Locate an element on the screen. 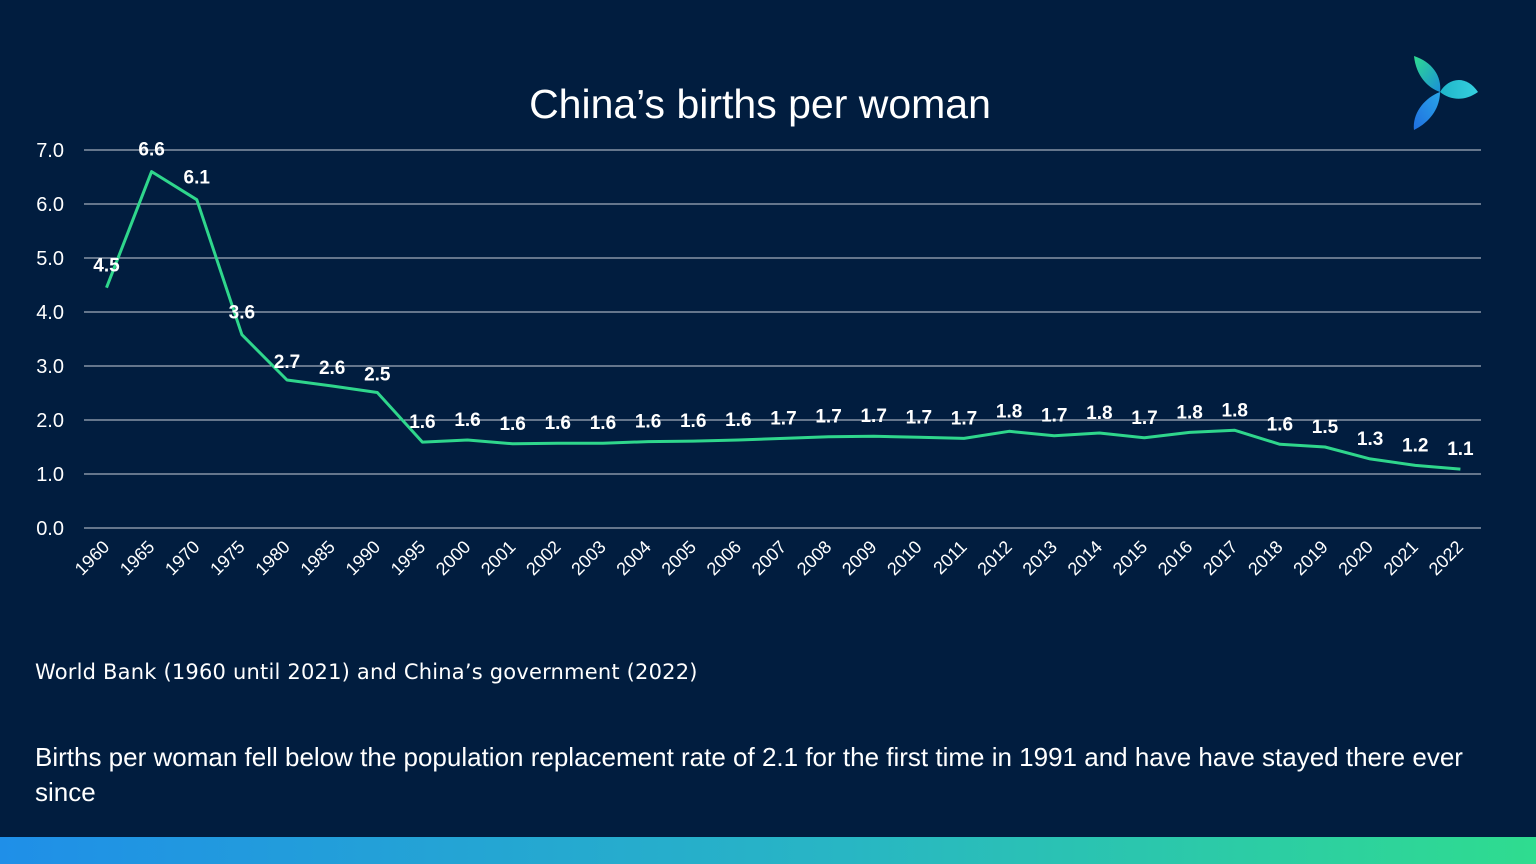 This screenshot has width=1536, height=864. x-tick-label: 2022 is located at coordinates (1446, 558).